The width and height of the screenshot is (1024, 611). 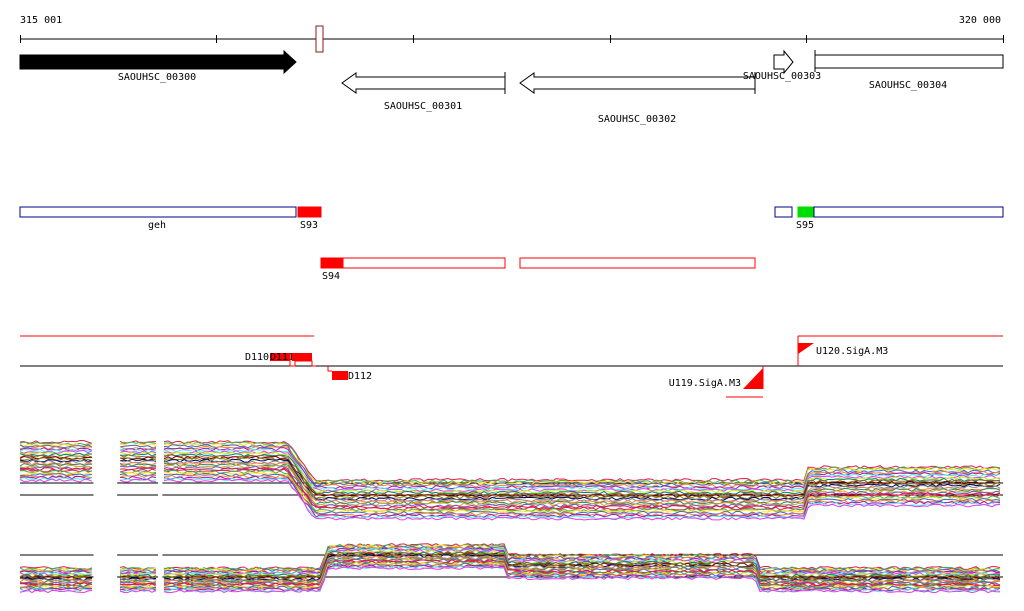 I want to click on ruler-ticks, so click(x=512, y=39).